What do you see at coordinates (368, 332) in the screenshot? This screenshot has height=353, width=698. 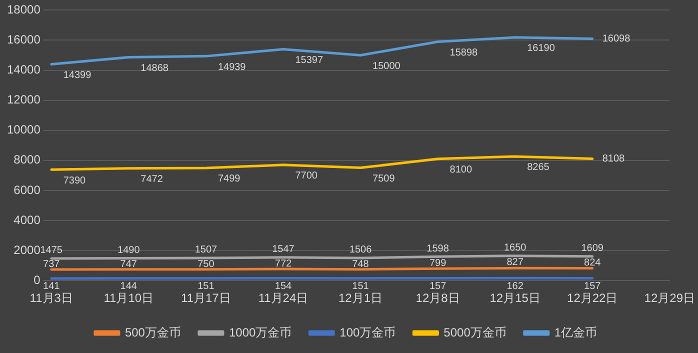 I see `legend-label: 100万金币` at bounding box center [368, 332].